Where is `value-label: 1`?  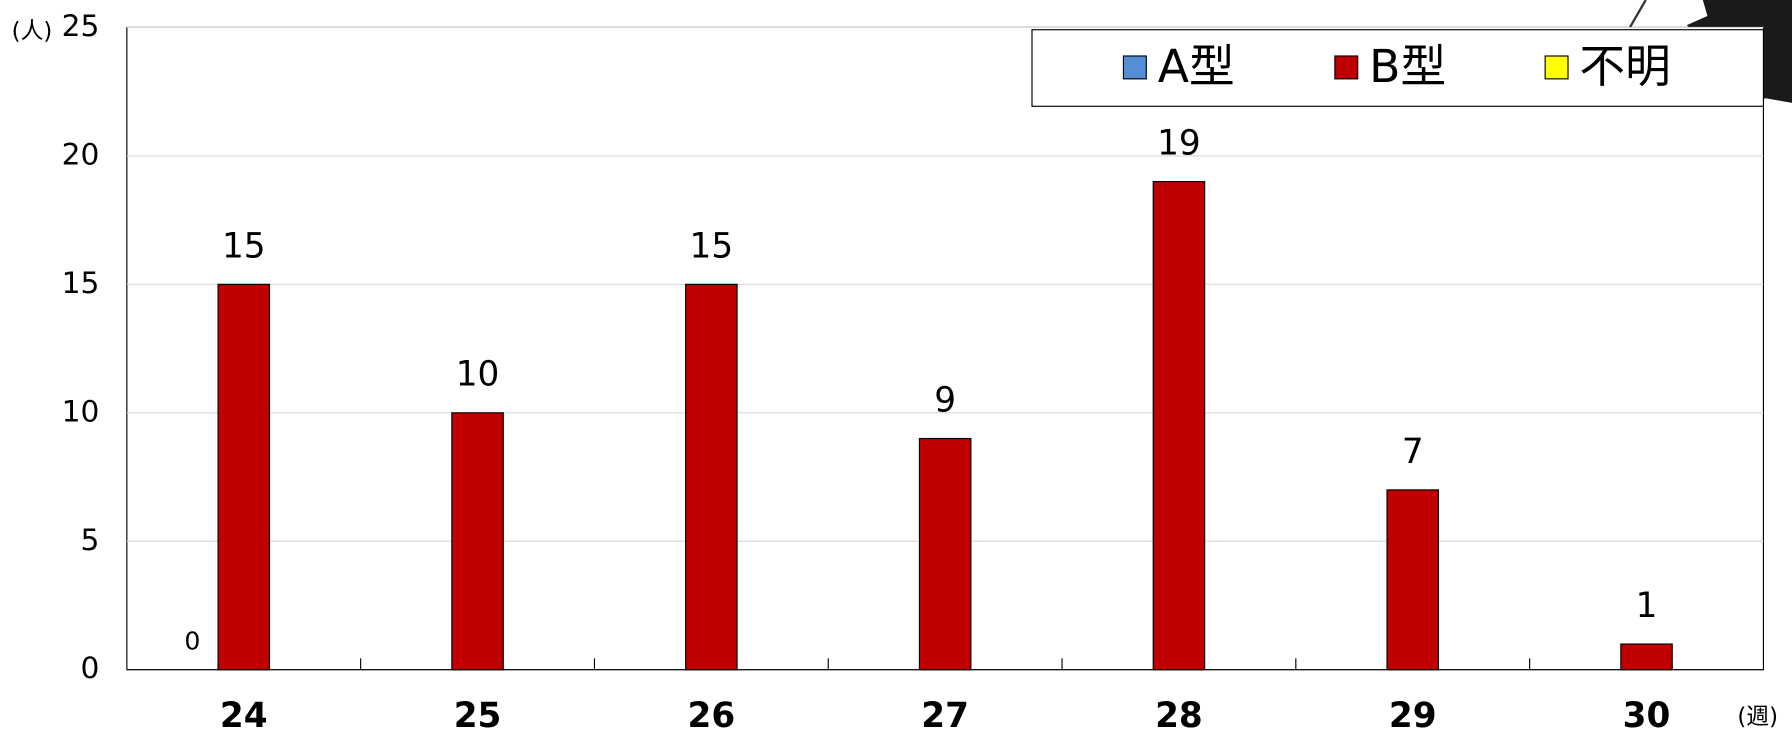 value-label: 1 is located at coordinates (1647, 606).